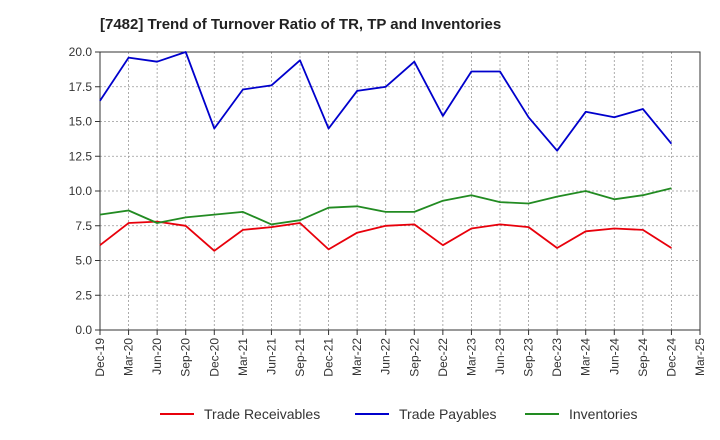 This screenshot has height=440, width=720. I want to click on y-tick-label: 15.0, so click(81, 122).